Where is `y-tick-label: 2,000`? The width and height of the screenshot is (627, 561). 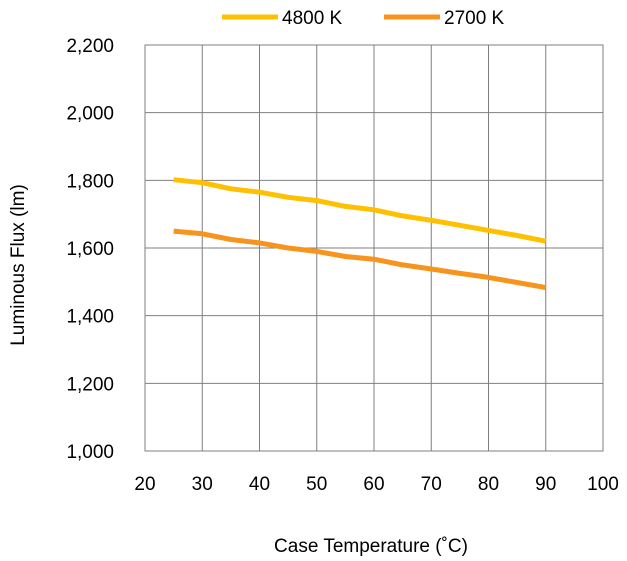
y-tick-label: 2,000 is located at coordinates (90, 114).